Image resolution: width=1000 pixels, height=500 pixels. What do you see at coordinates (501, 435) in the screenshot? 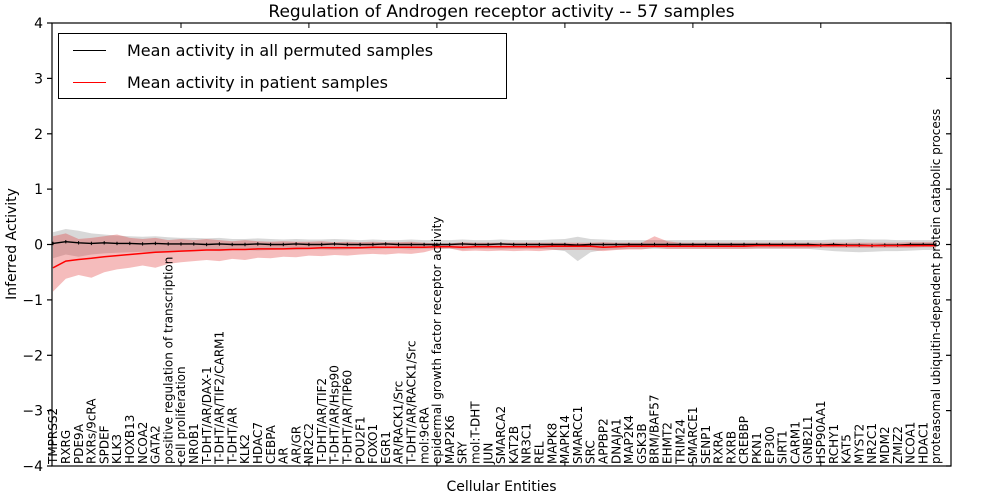
I see `x-tick-label: SMARCA2` at bounding box center [501, 435].